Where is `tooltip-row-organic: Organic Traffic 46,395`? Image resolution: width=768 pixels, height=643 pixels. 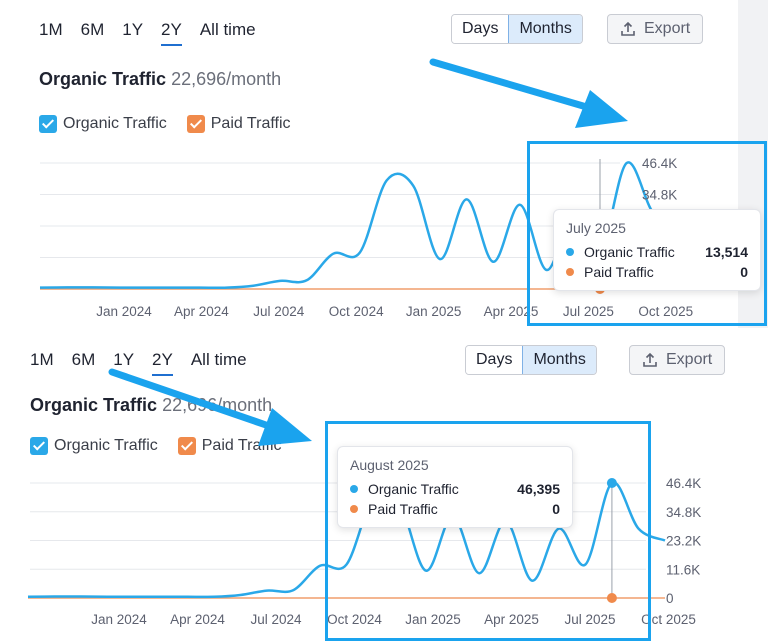
tooltip-row-organic: Organic Traffic 46,395 is located at coordinates (455, 489).